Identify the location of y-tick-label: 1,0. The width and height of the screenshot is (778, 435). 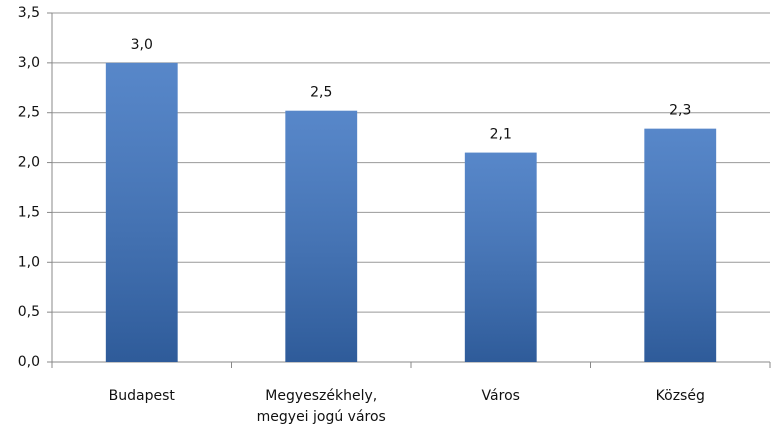
(29, 262).